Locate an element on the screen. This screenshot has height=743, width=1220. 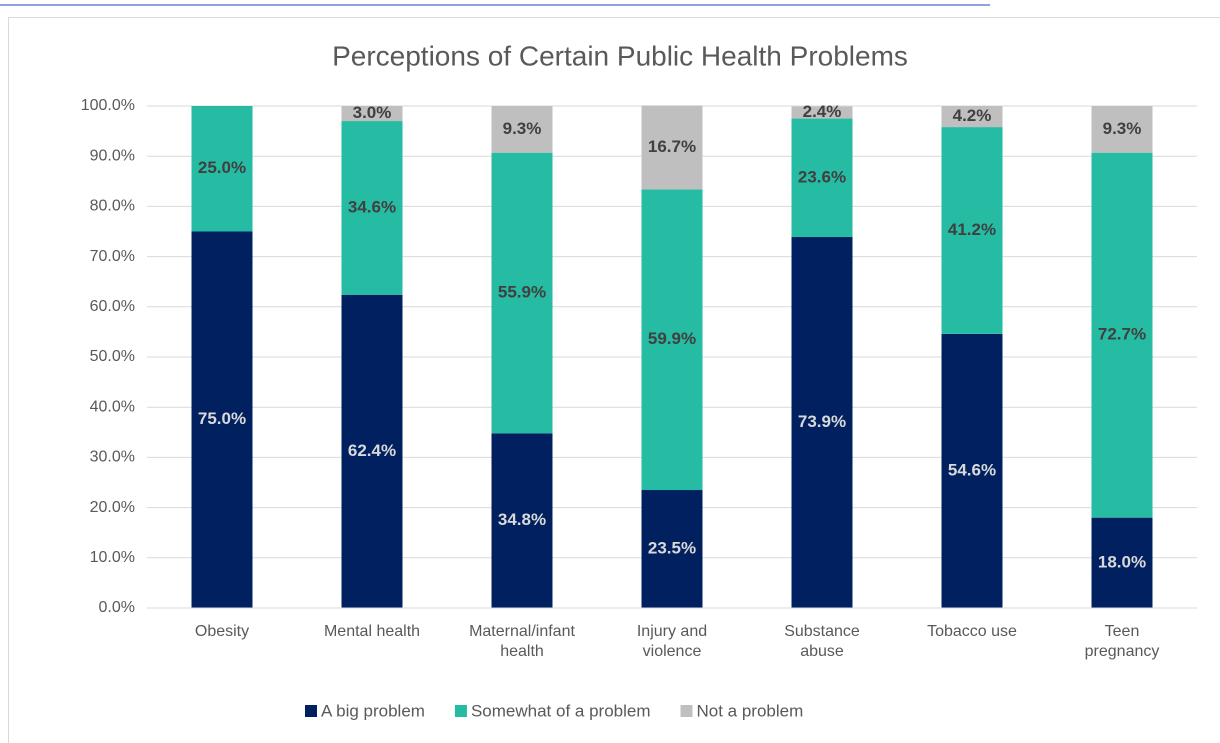
y-tick-label: 100.0% is located at coordinates (108, 105).